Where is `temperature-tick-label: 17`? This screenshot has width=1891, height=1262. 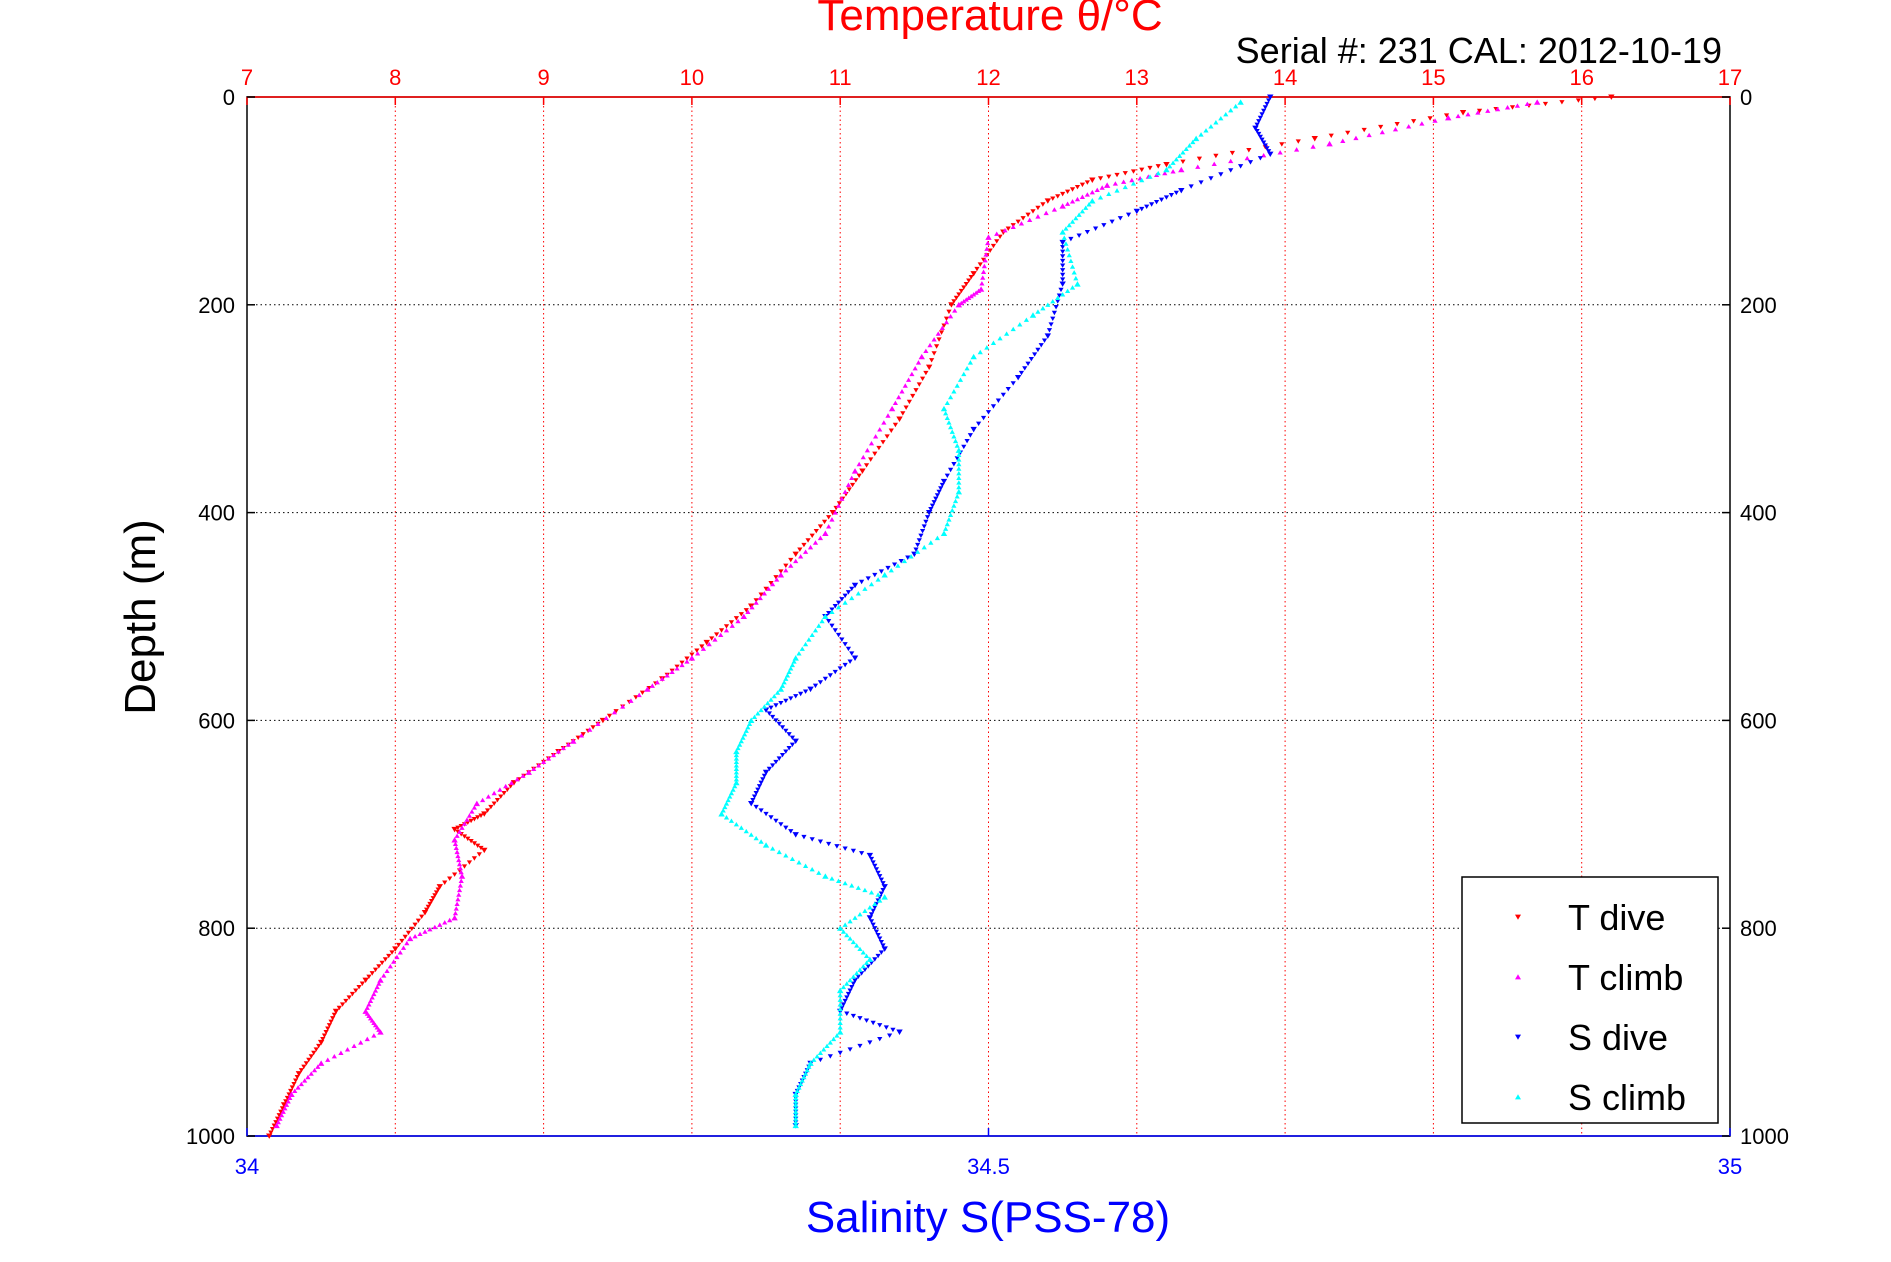
temperature-tick-label: 17 is located at coordinates (1730, 77).